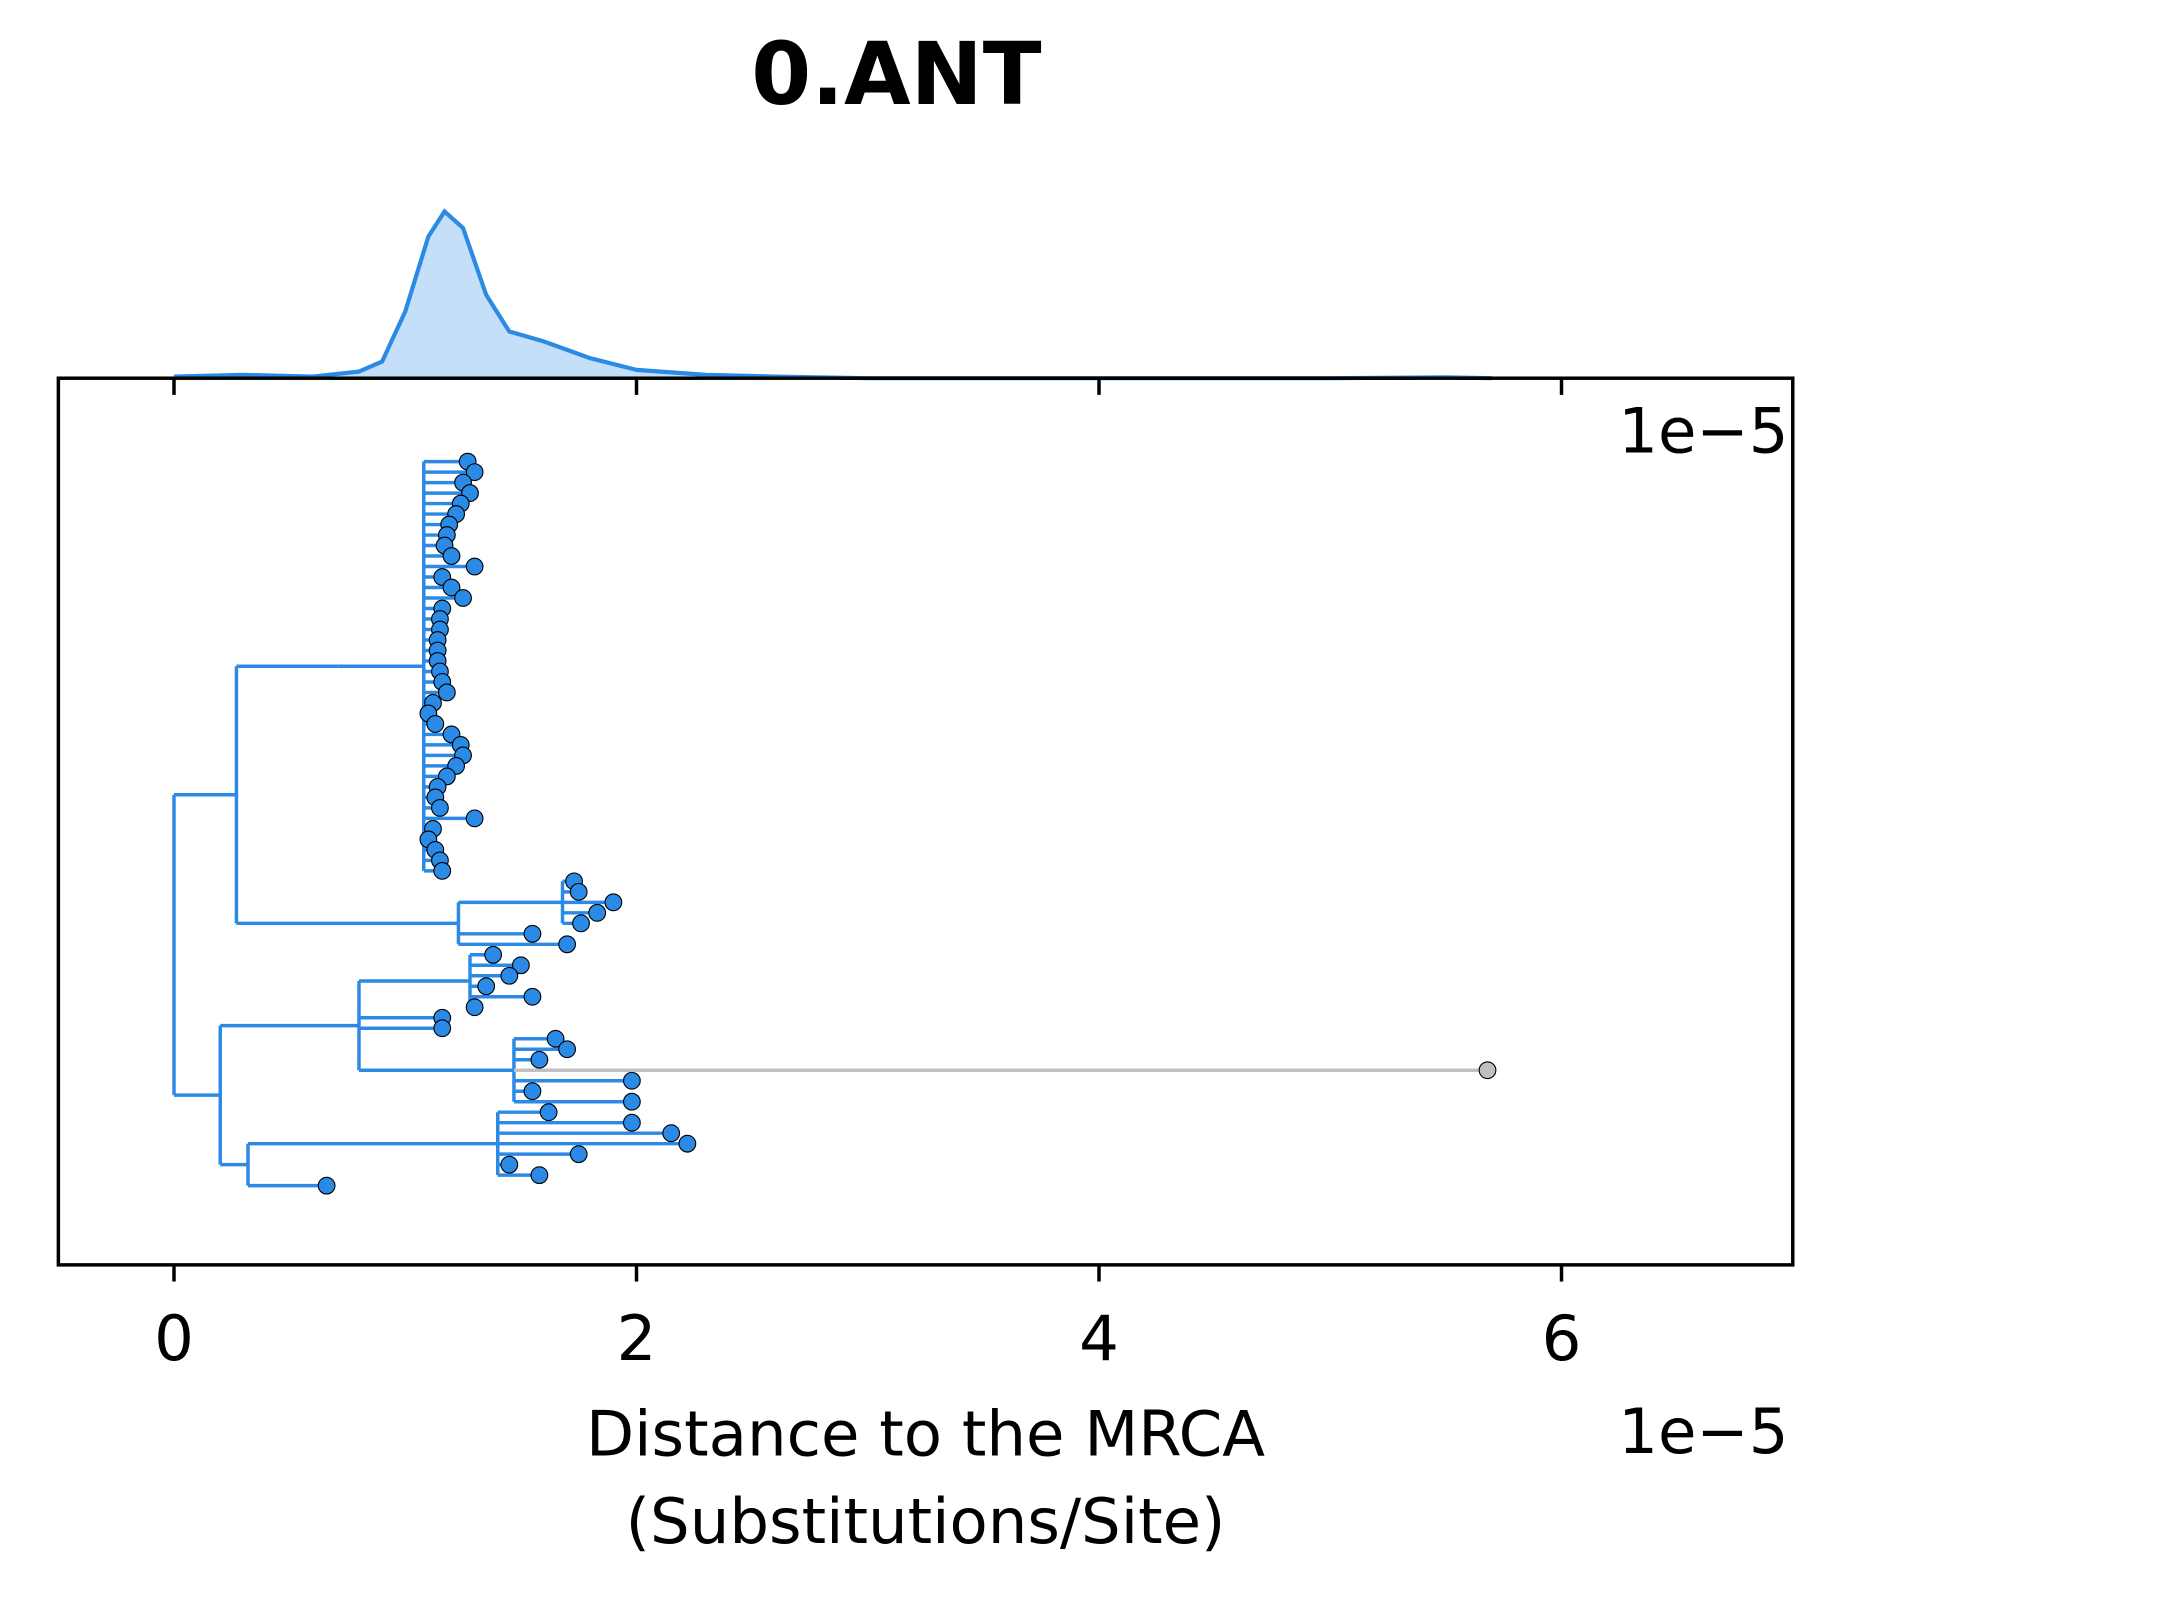 The image size is (2168, 1600). Describe the element at coordinates (174, 1338) in the screenshot. I see `x-tick-label: 0` at that location.